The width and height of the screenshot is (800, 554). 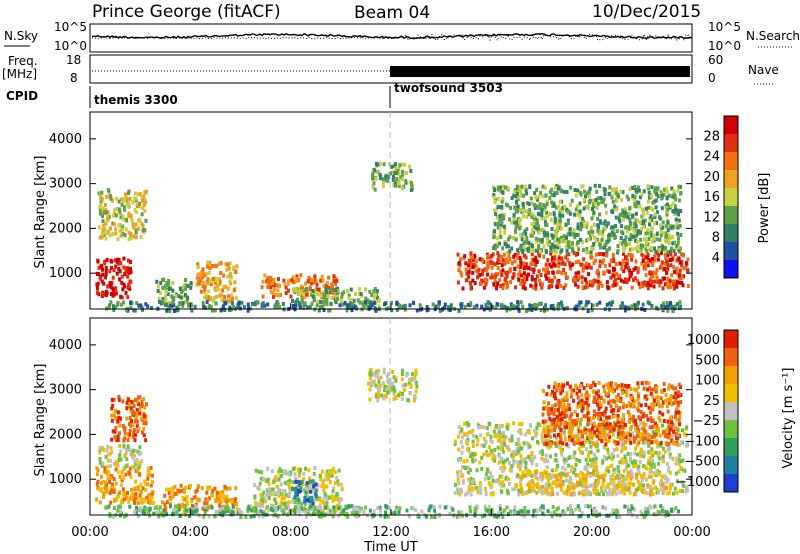 I want to click on power-colorbar-swatch, so click(x=731, y=143).